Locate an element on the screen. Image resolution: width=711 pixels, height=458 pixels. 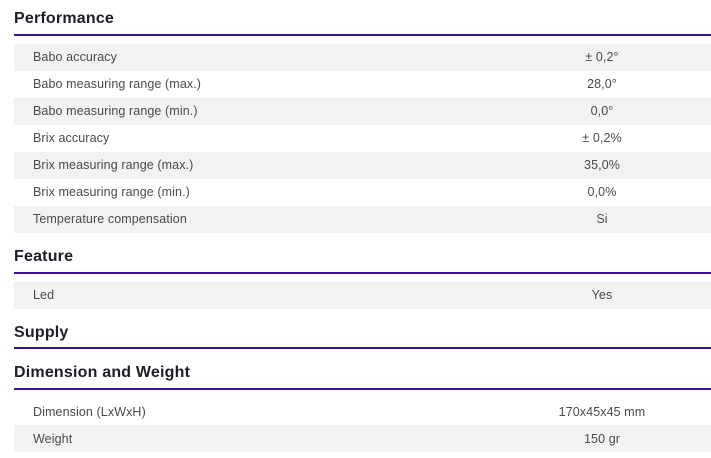
row-label: Weight is located at coordinates (53, 438).